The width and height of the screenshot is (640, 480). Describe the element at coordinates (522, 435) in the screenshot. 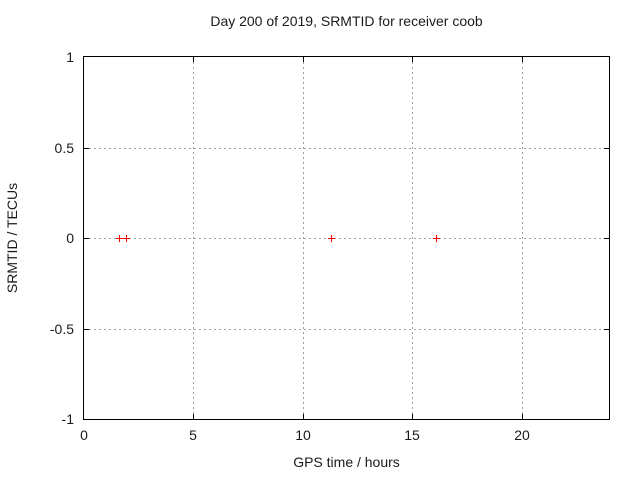

I see `x-tick-label: 20` at that location.